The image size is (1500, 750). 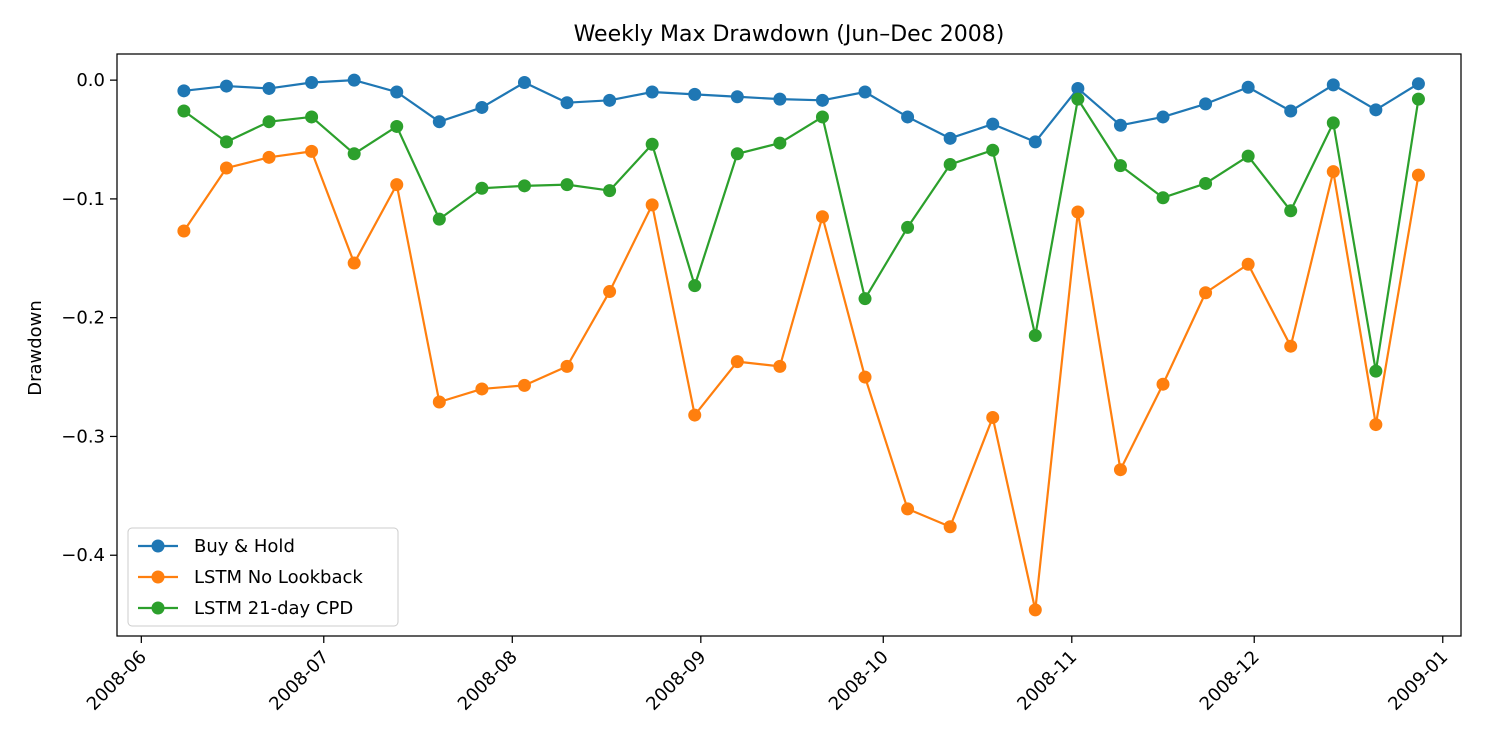 What do you see at coordinates (83, 318) in the screenshot?
I see `y-tick-label: −0.2` at bounding box center [83, 318].